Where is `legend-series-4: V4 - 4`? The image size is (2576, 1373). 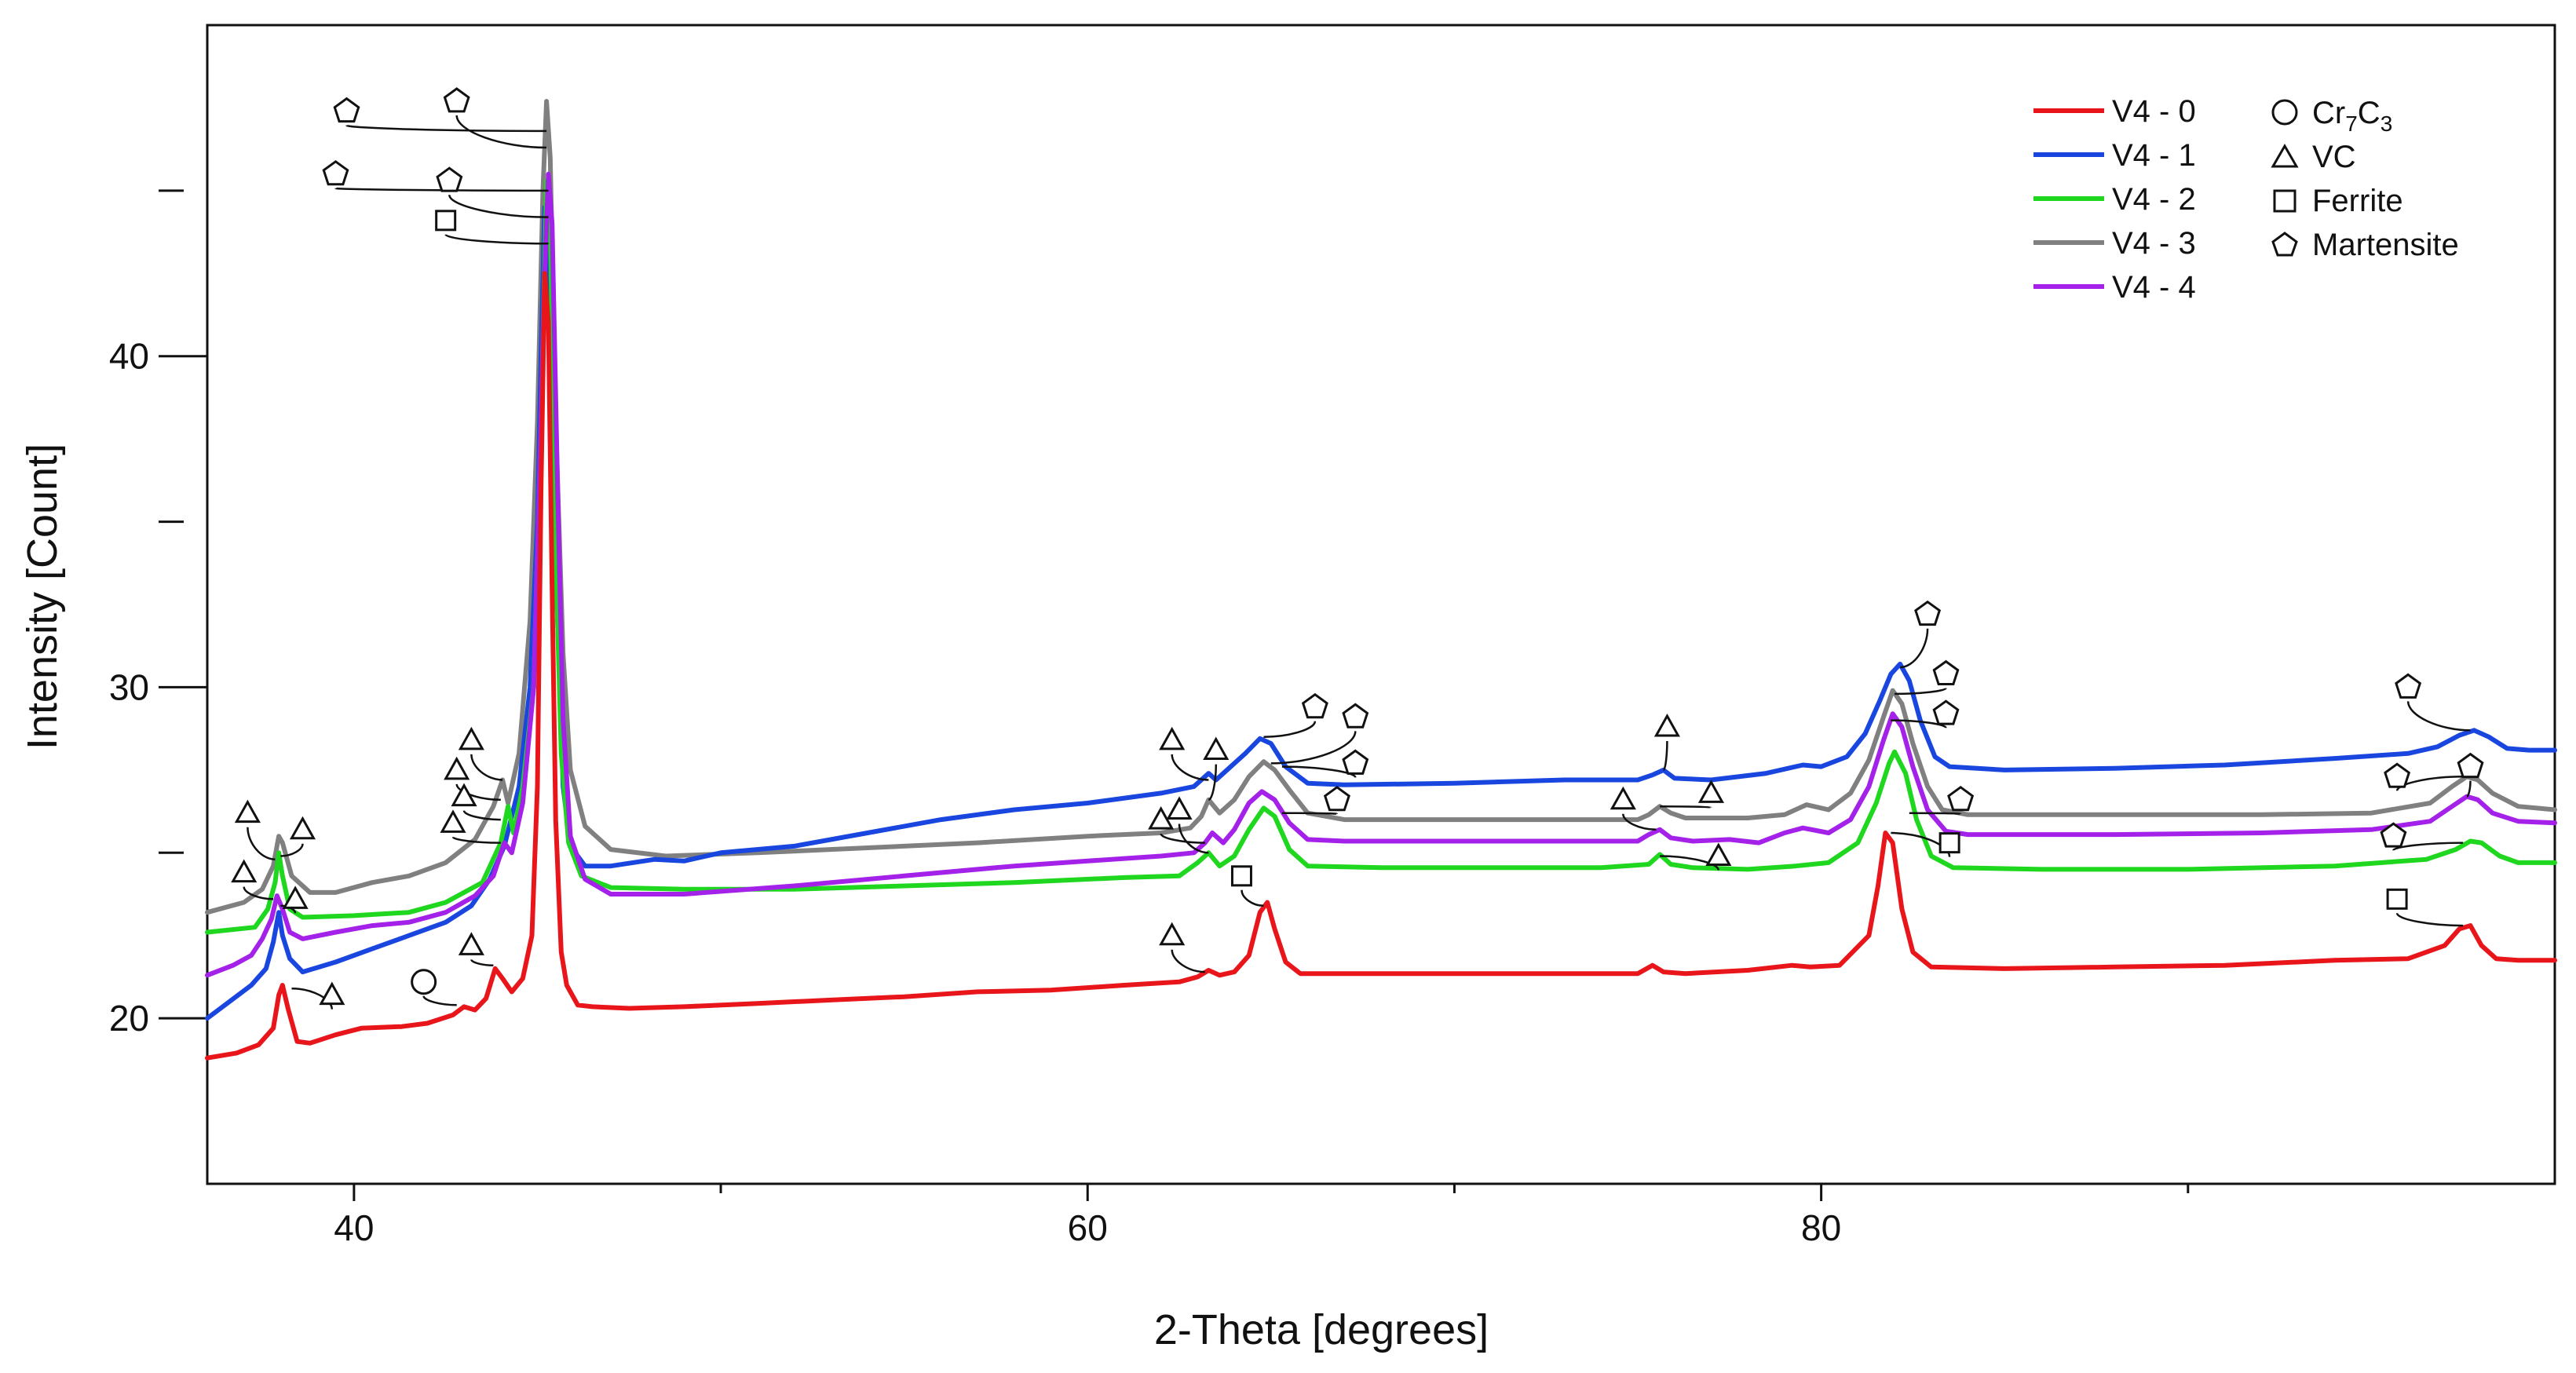
legend-series-4: V4 - 4 is located at coordinates (2114, 287).